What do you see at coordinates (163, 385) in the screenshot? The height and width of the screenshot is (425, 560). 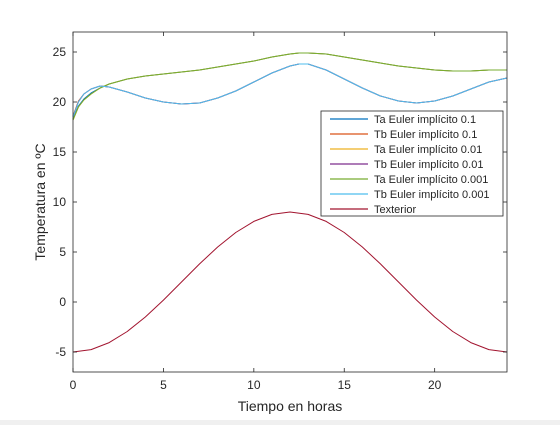 I see `x-tick-label: 5` at bounding box center [163, 385].